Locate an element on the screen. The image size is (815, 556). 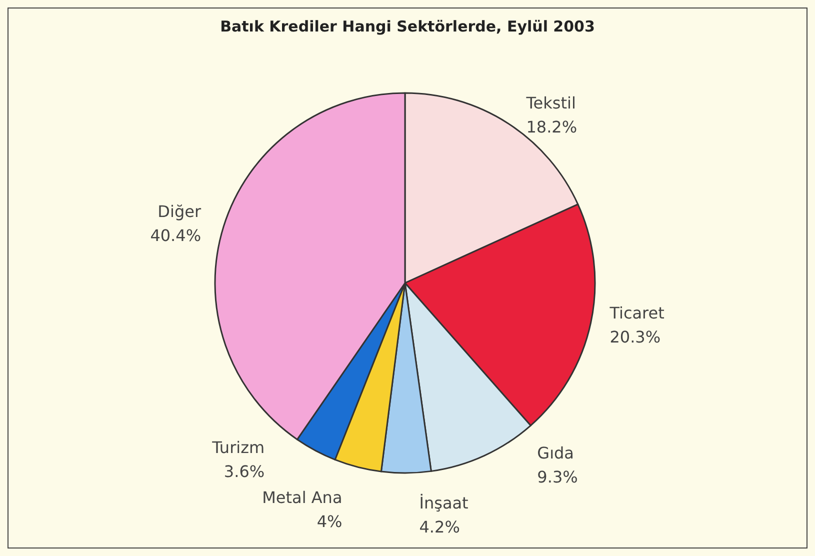
data-label: 9.3% is located at coordinates (557, 476).